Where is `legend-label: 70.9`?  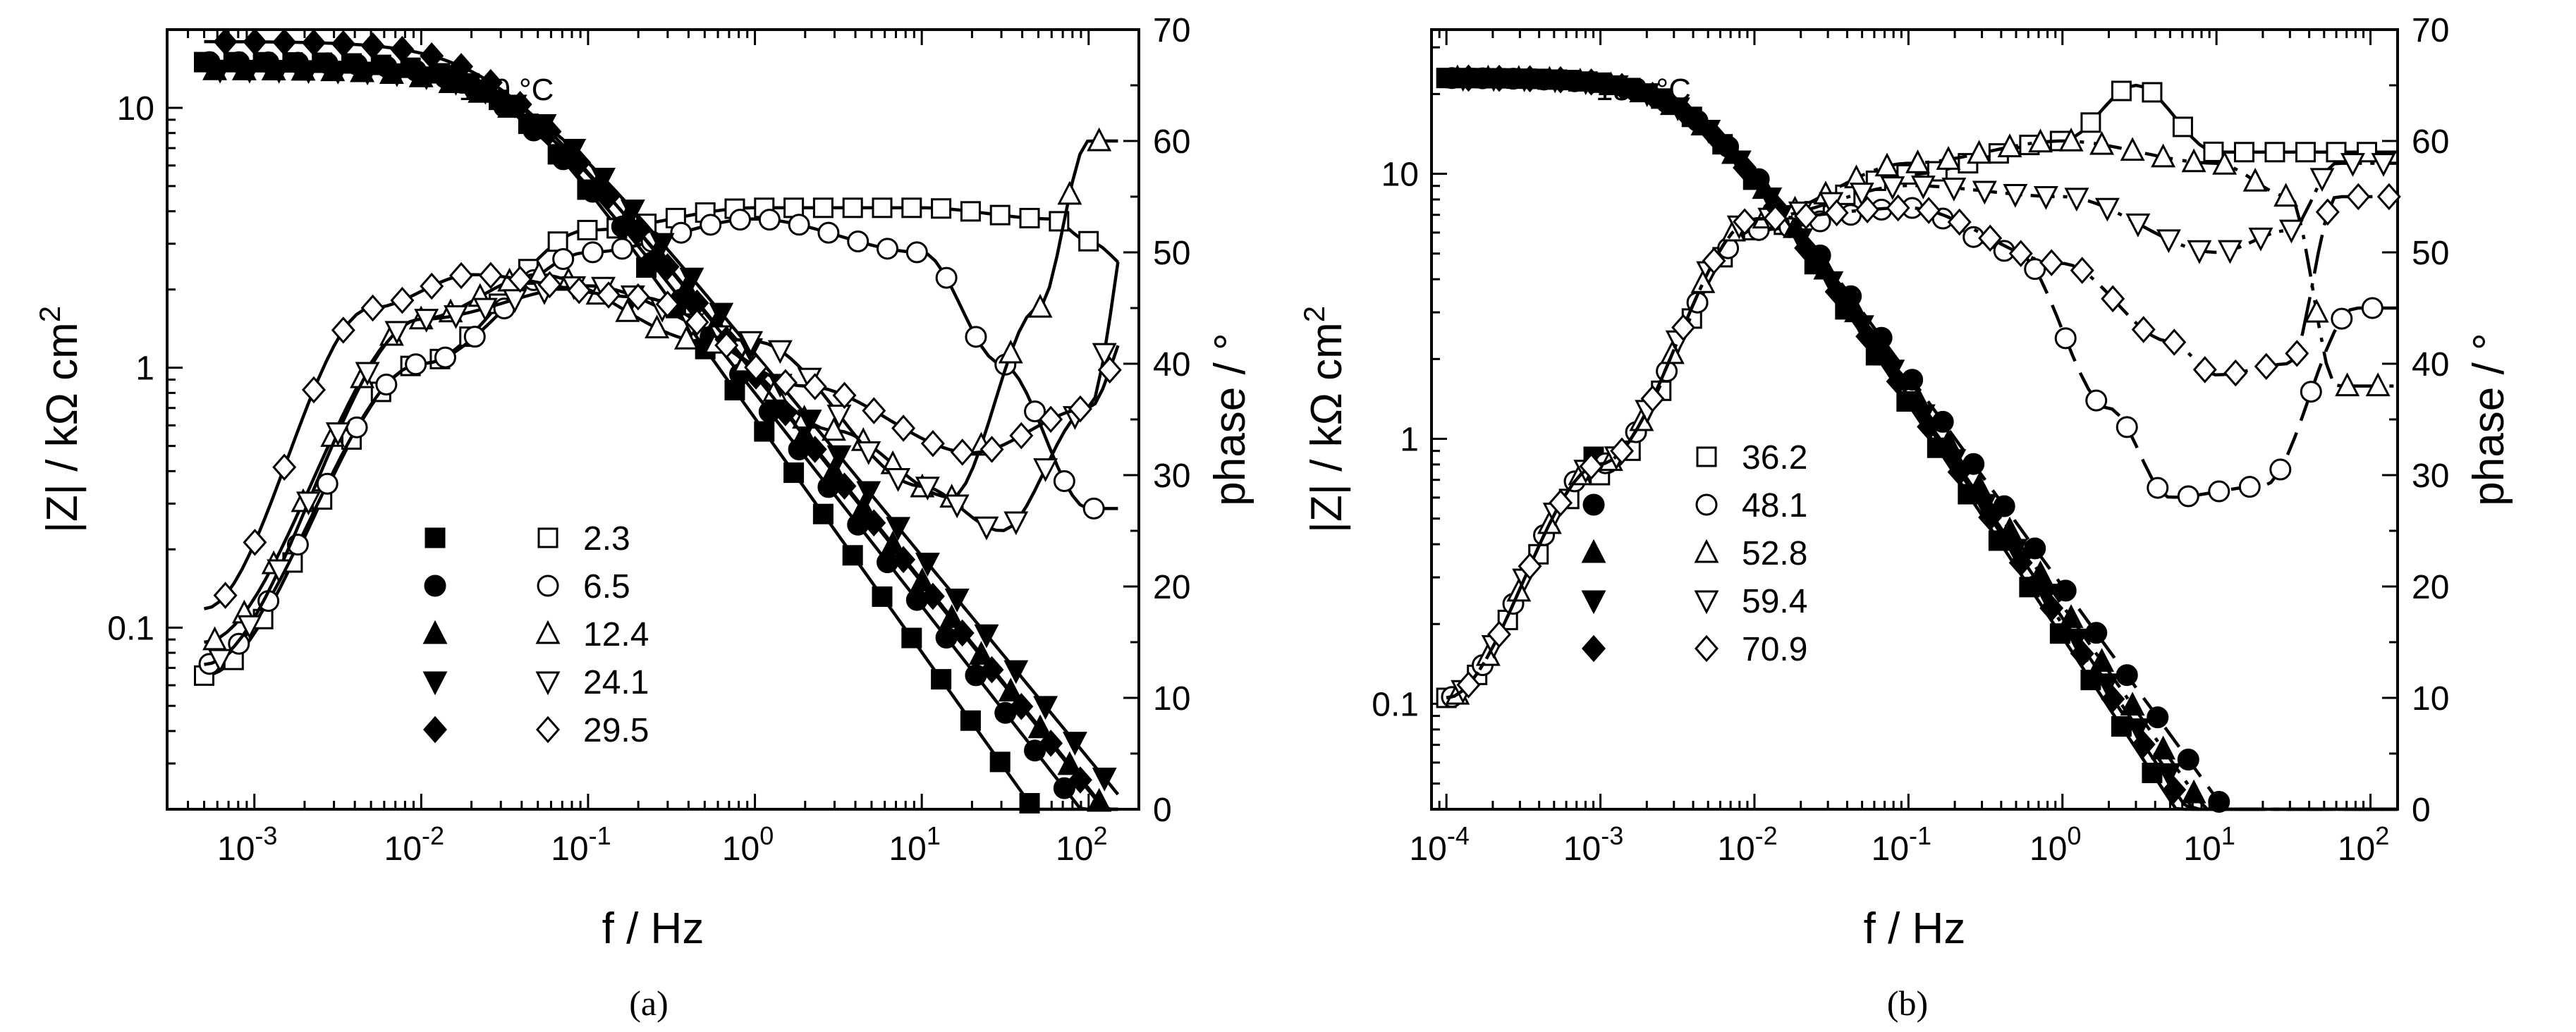
legend-label: 70.9 is located at coordinates (1775, 649).